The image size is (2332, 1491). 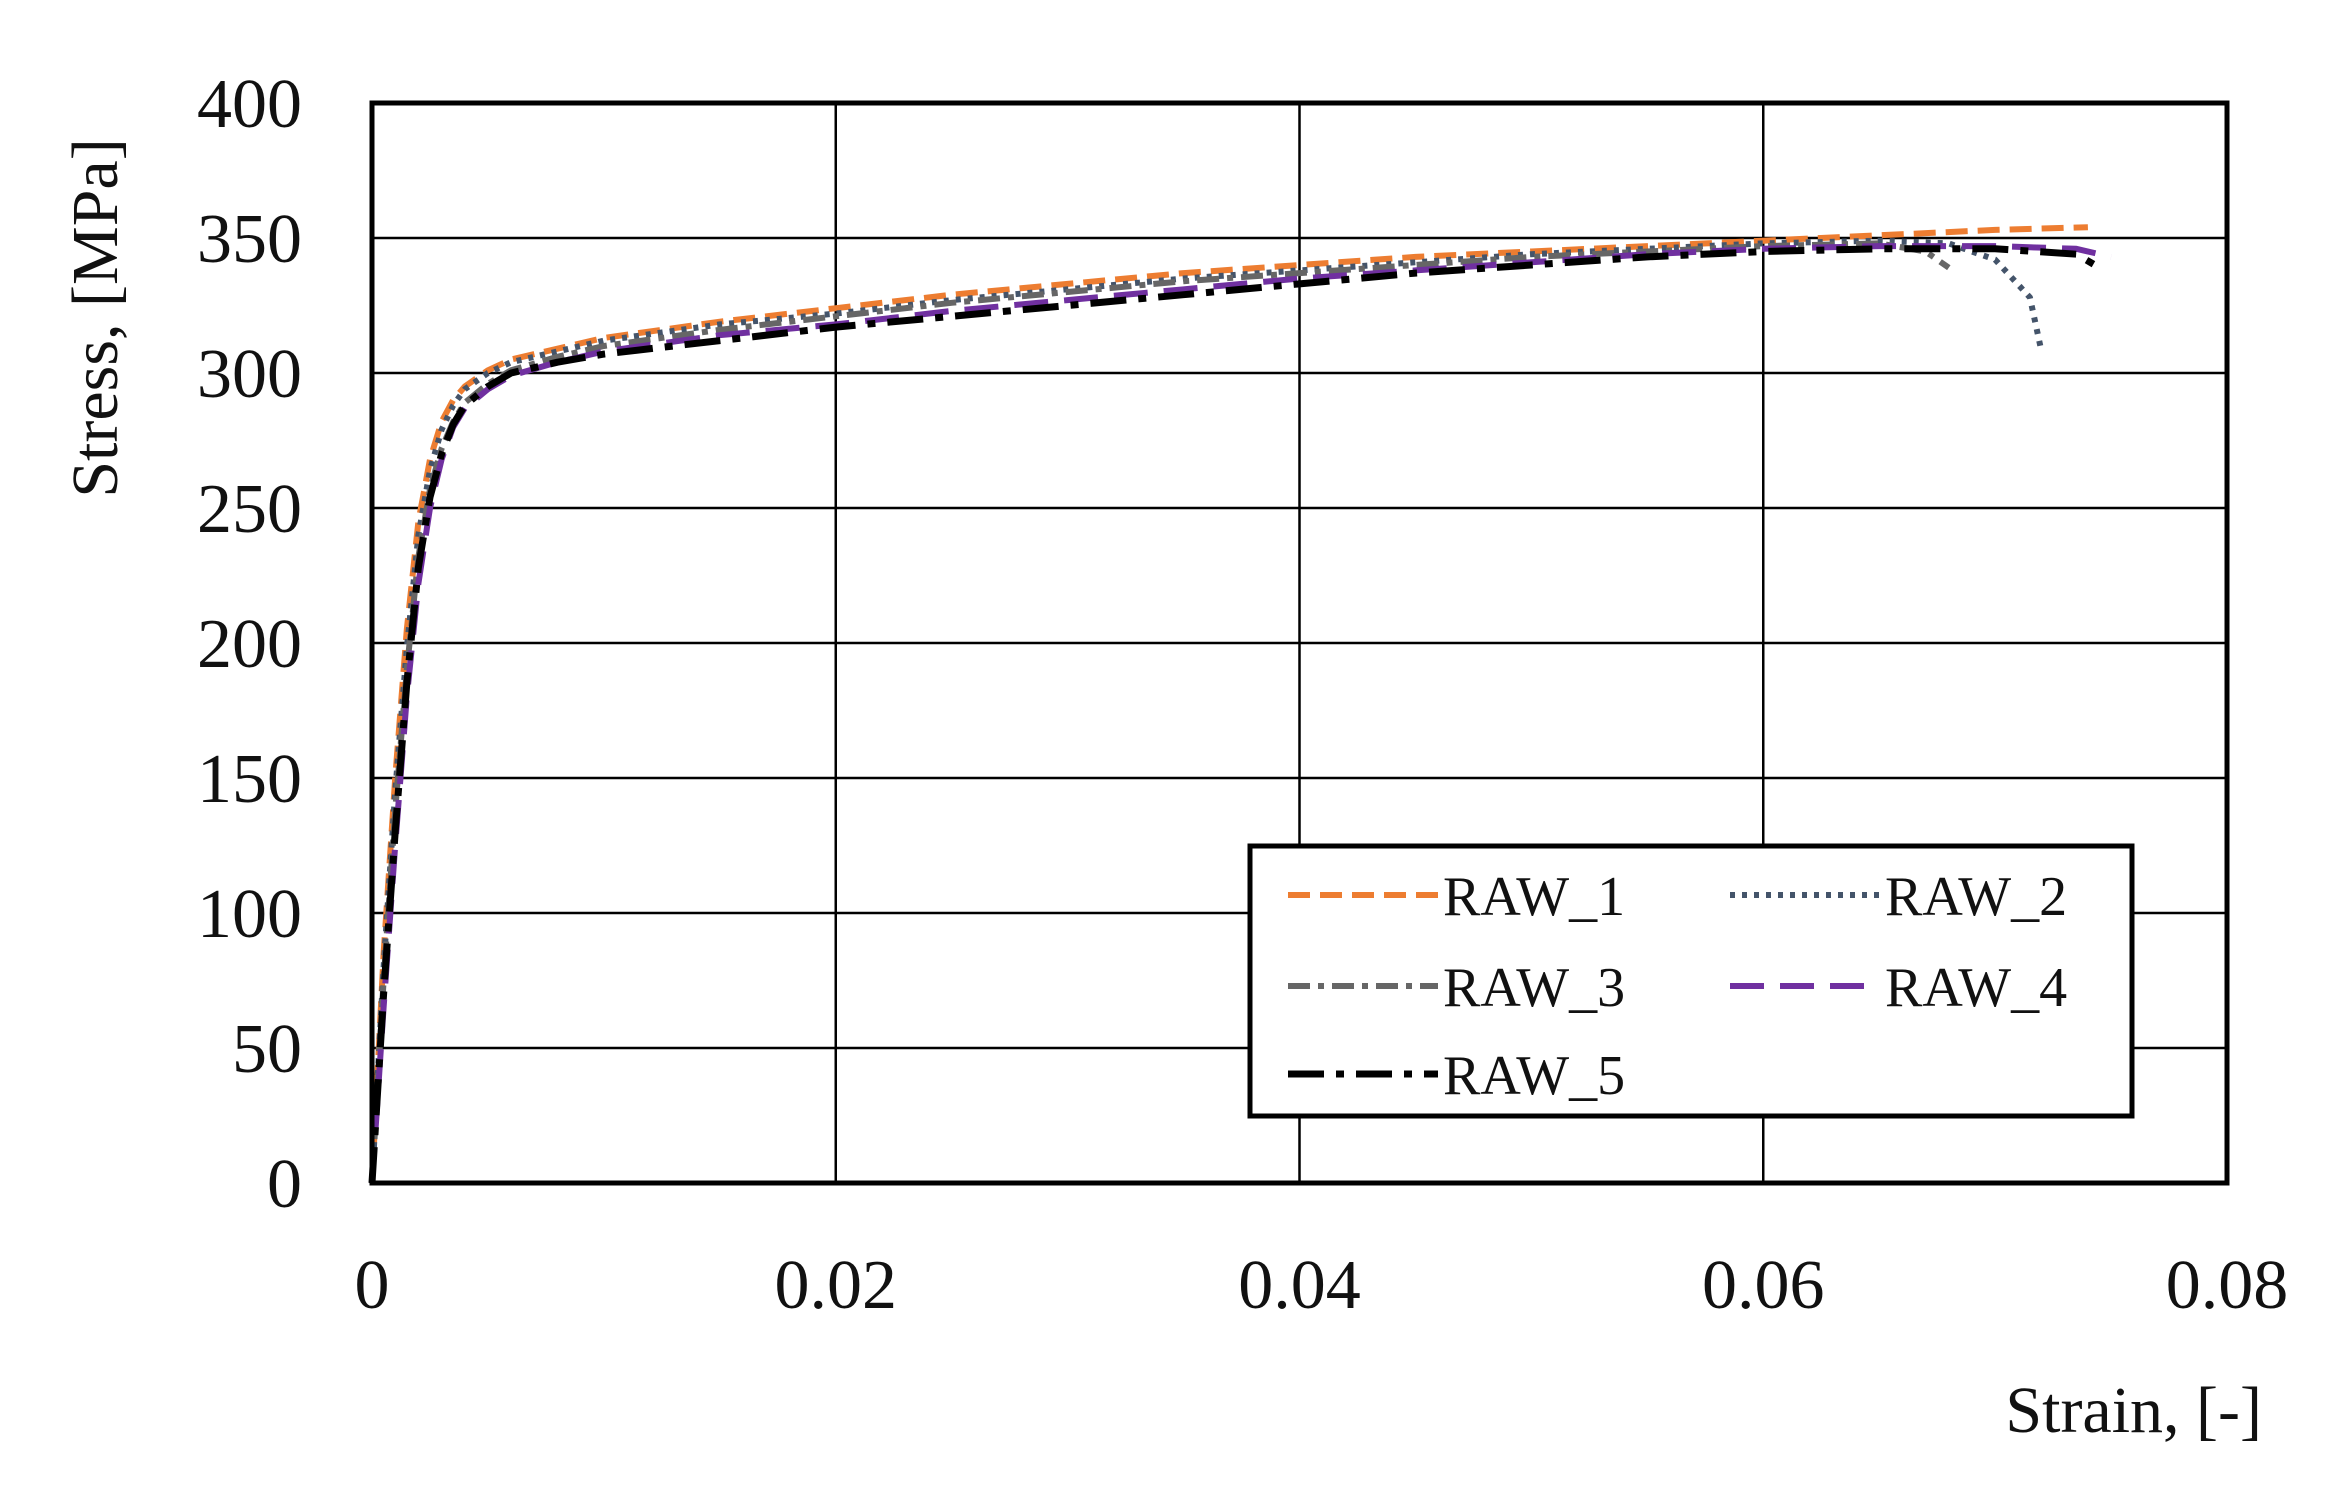 What do you see at coordinates (1976, 988) in the screenshot?
I see `legend-label-raw_4: RAW_4` at bounding box center [1976, 988].